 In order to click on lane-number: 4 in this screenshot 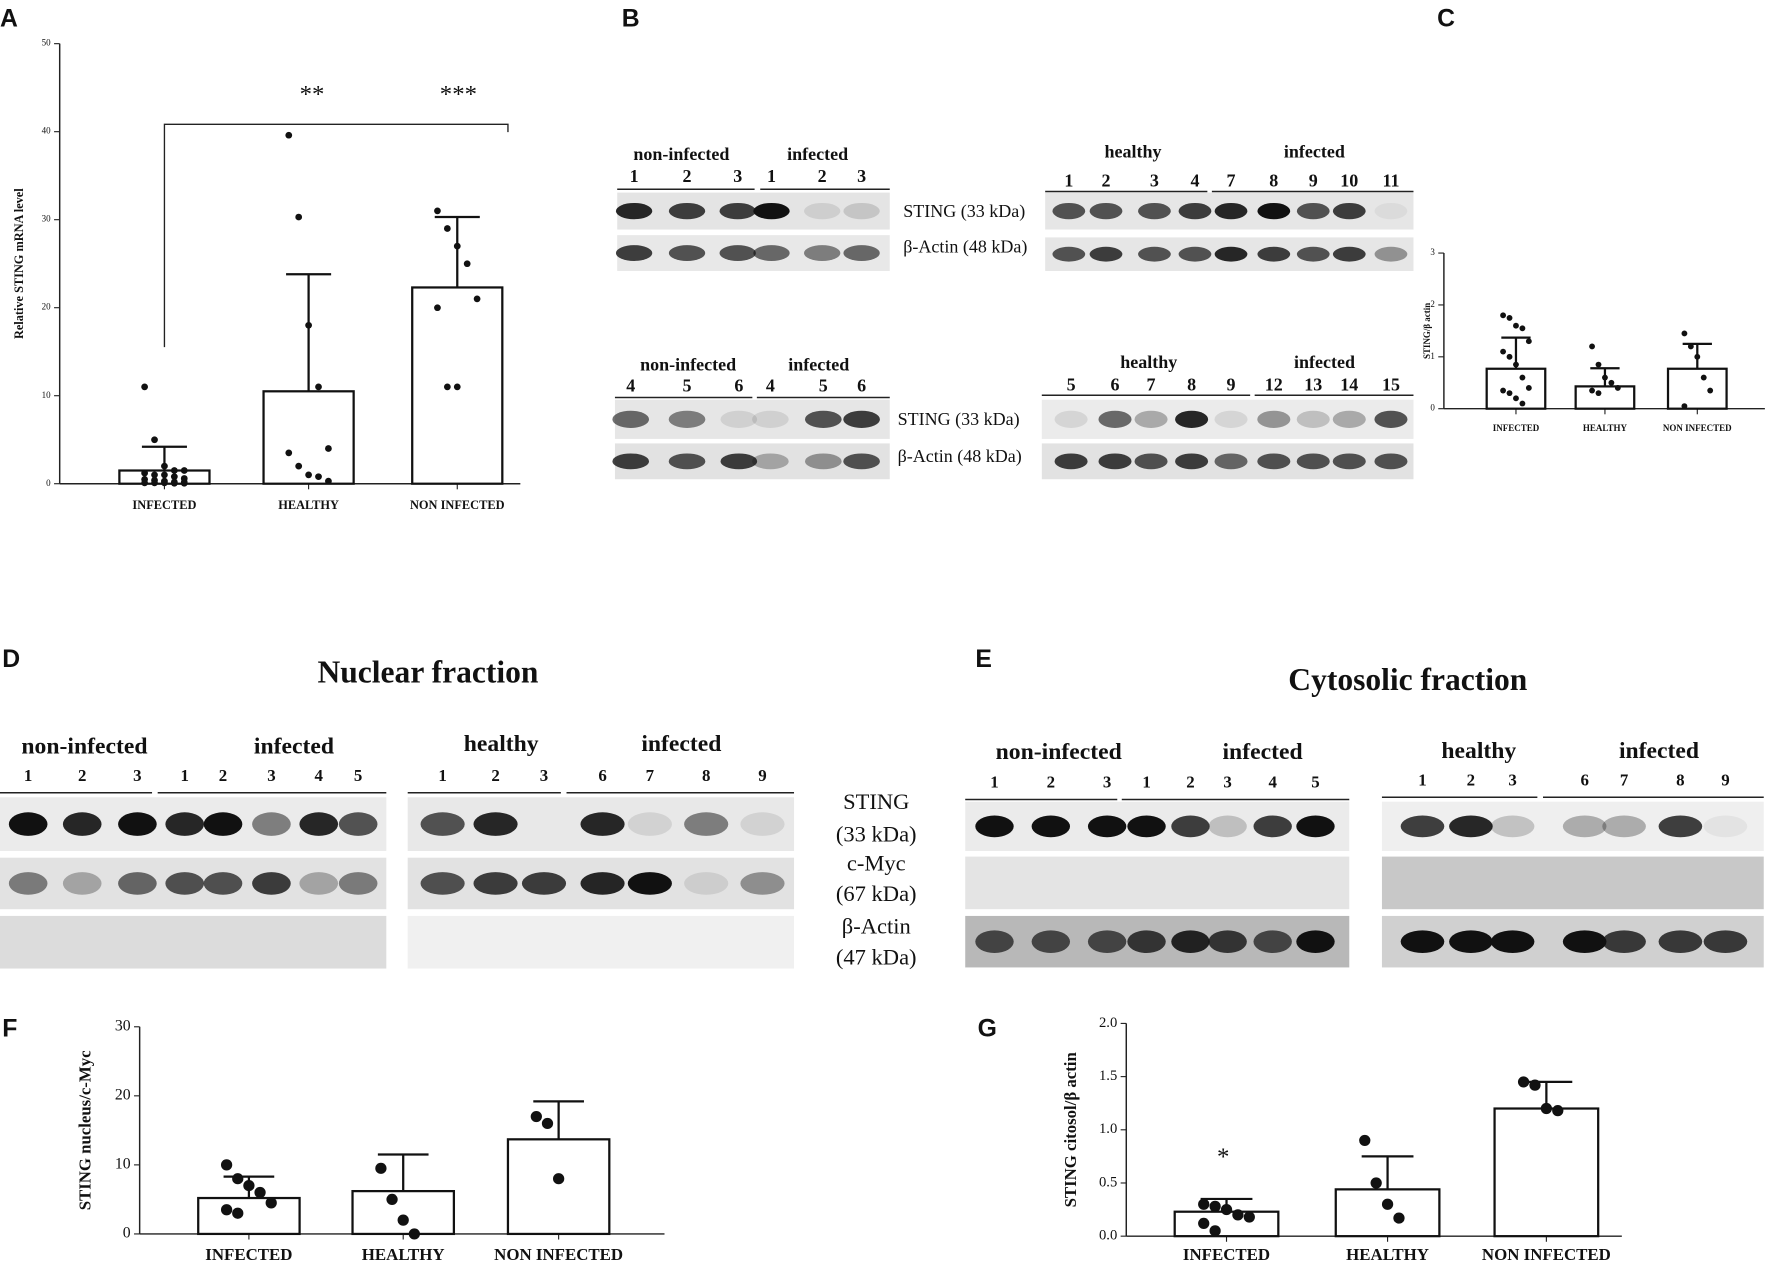, I will do `click(319, 775)`.